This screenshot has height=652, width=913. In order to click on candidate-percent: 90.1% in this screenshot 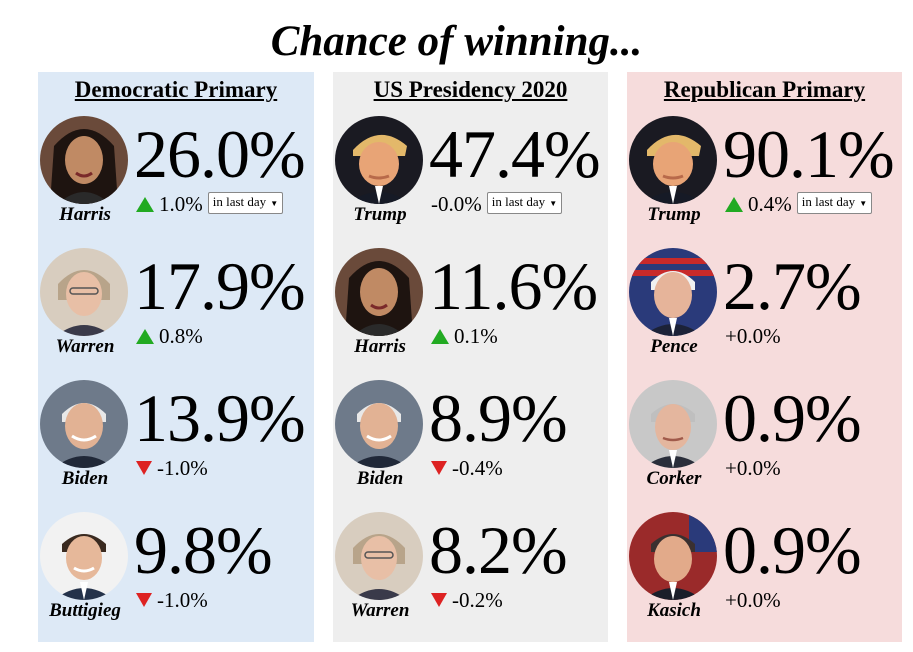, I will do `click(809, 154)`.